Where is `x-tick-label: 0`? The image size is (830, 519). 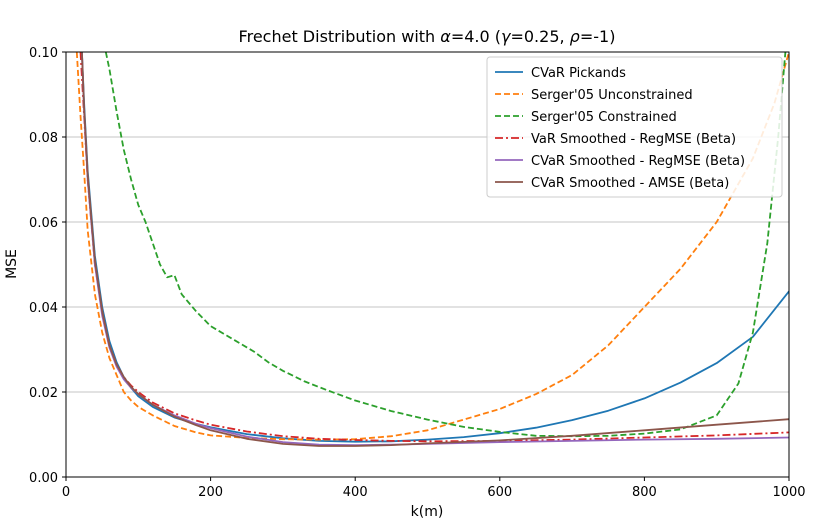
x-tick-label: 0 is located at coordinates (66, 492).